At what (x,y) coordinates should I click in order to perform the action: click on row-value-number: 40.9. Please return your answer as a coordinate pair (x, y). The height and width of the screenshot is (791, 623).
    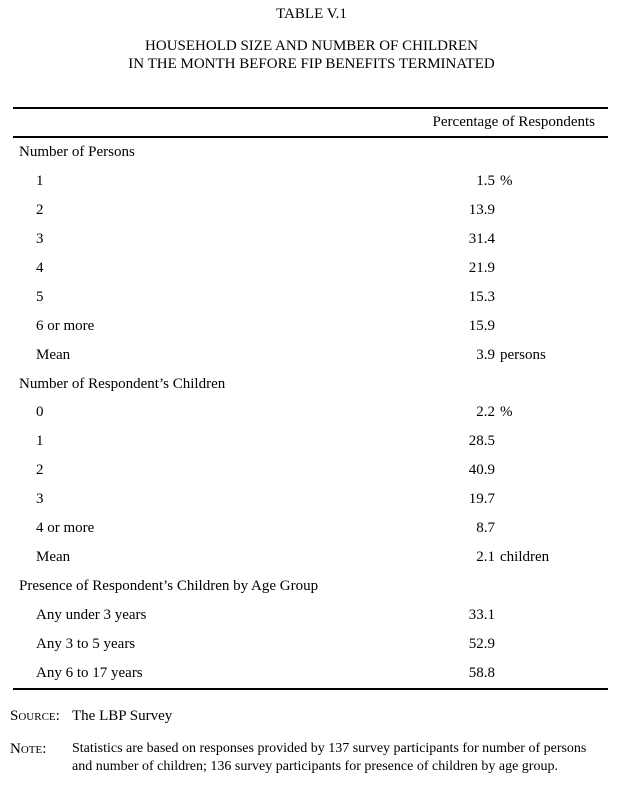
    Looking at the image, I should click on (481, 470).